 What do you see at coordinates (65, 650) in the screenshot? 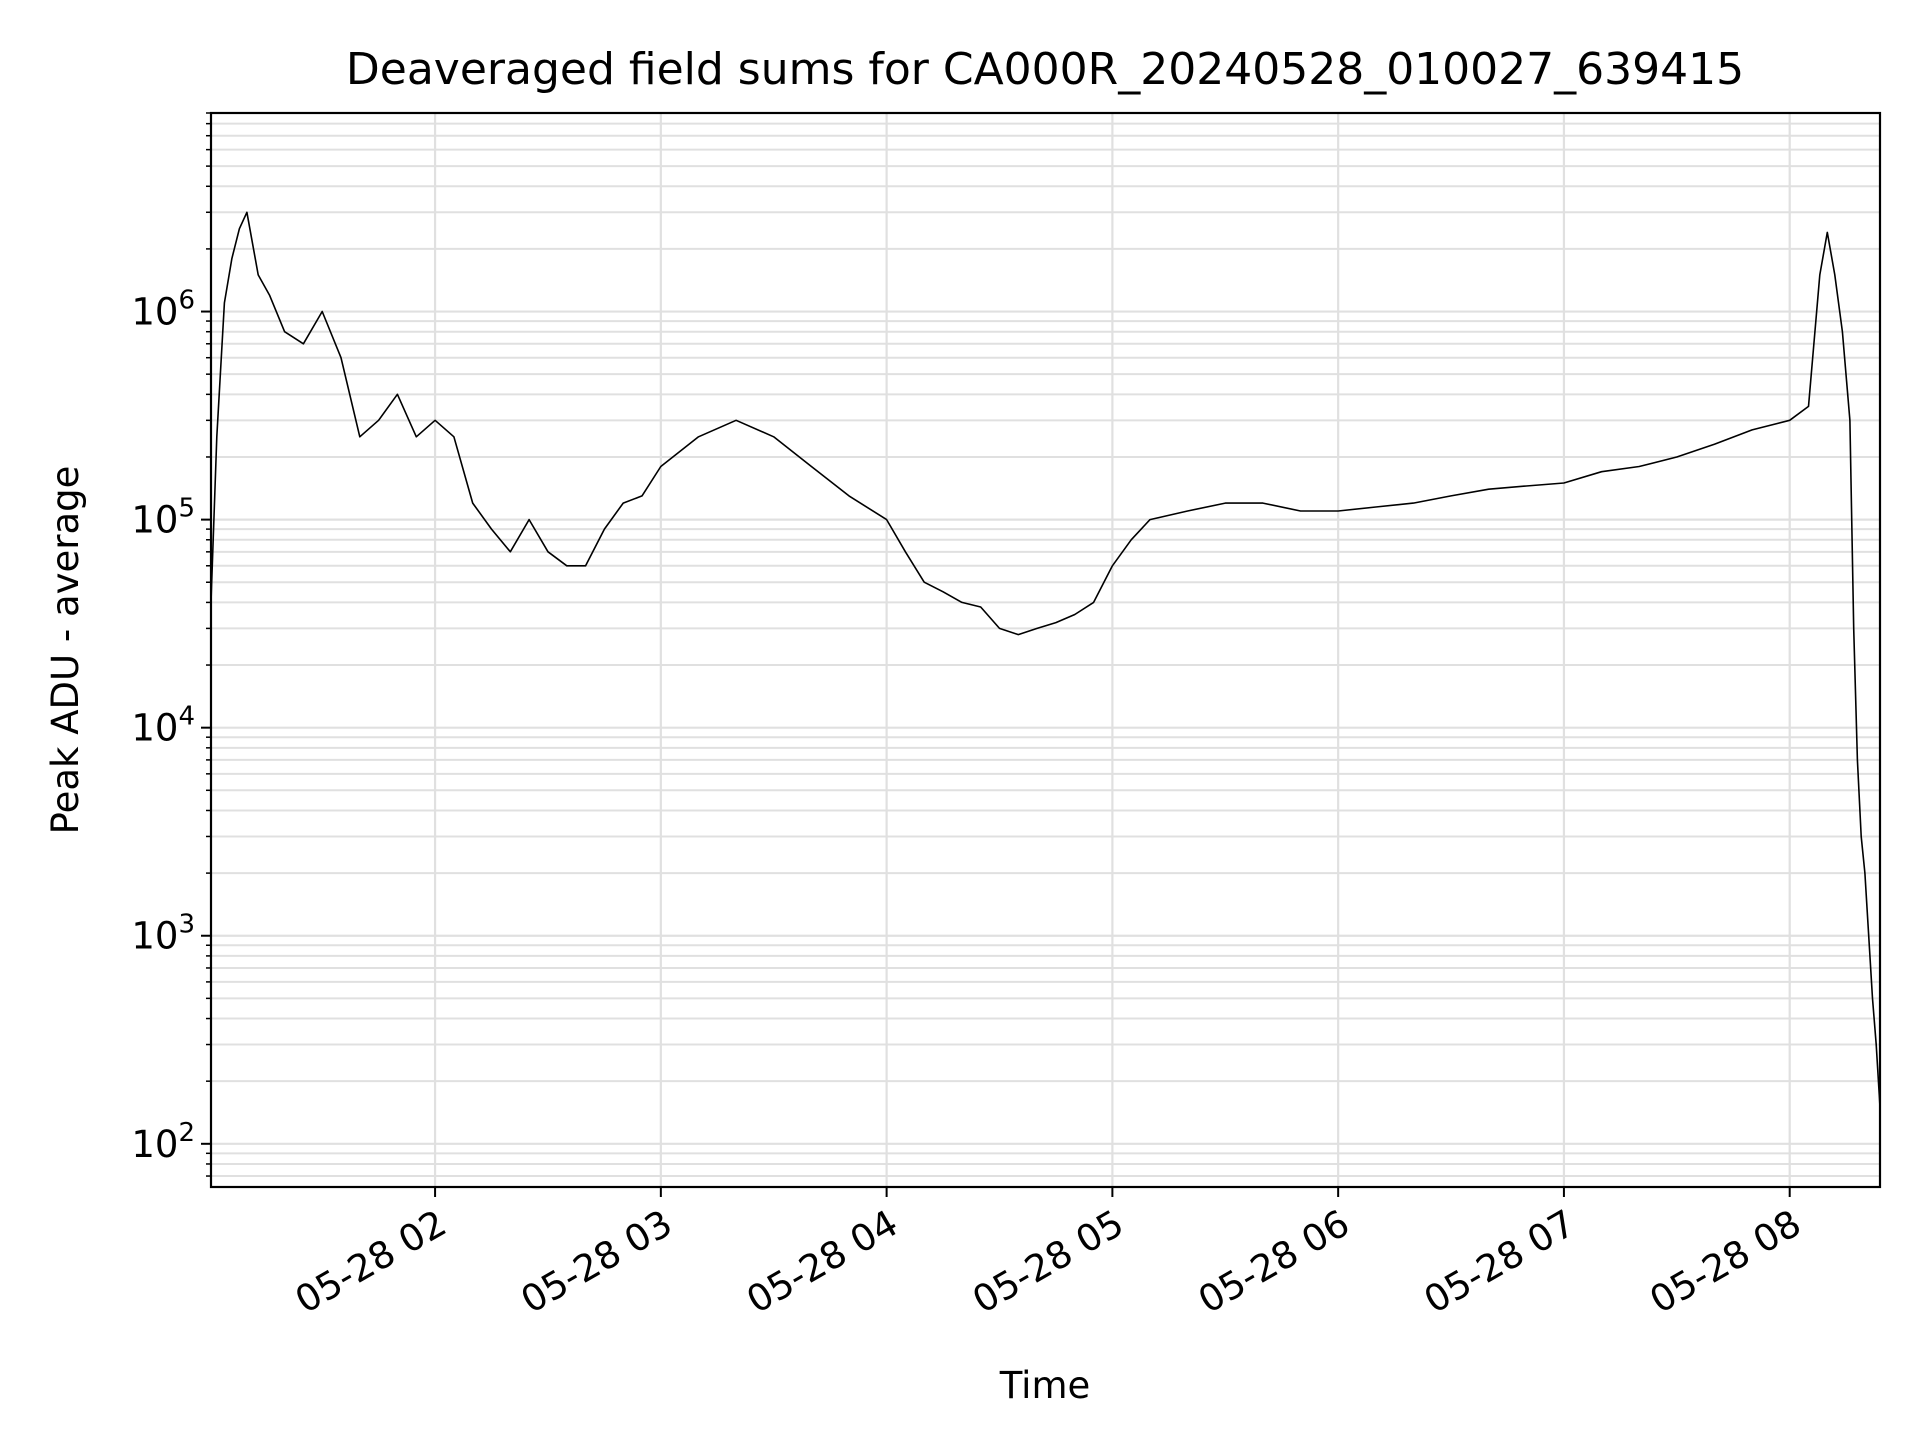
I see `y-axis-label: Peak ADU - average` at bounding box center [65, 650].